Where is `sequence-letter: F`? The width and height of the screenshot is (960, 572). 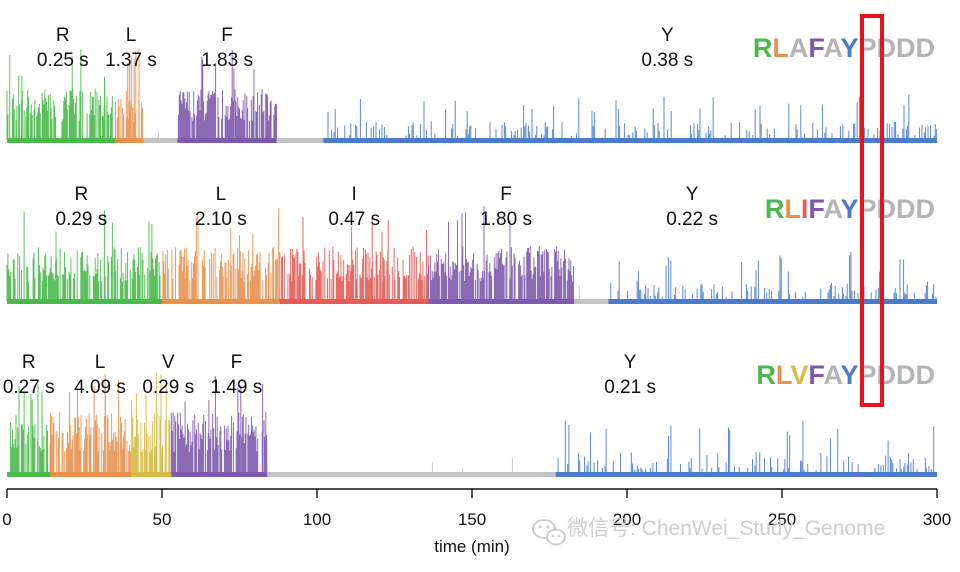
sequence-letter: F is located at coordinates (816, 48).